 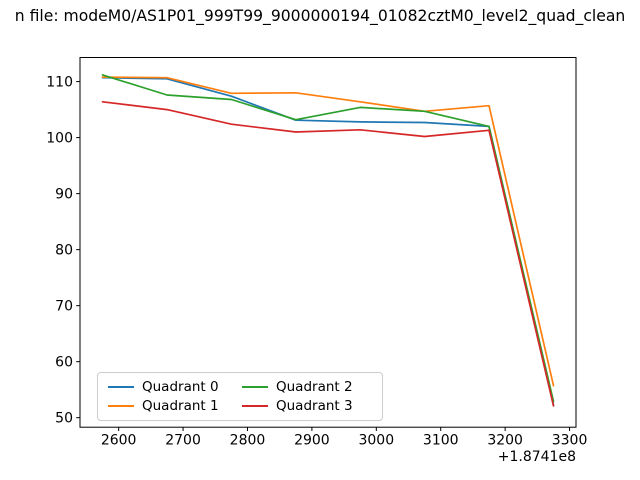 What do you see at coordinates (314, 406) in the screenshot?
I see `legend-label-quadrant-3: Quadrant 3` at bounding box center [314, 406].